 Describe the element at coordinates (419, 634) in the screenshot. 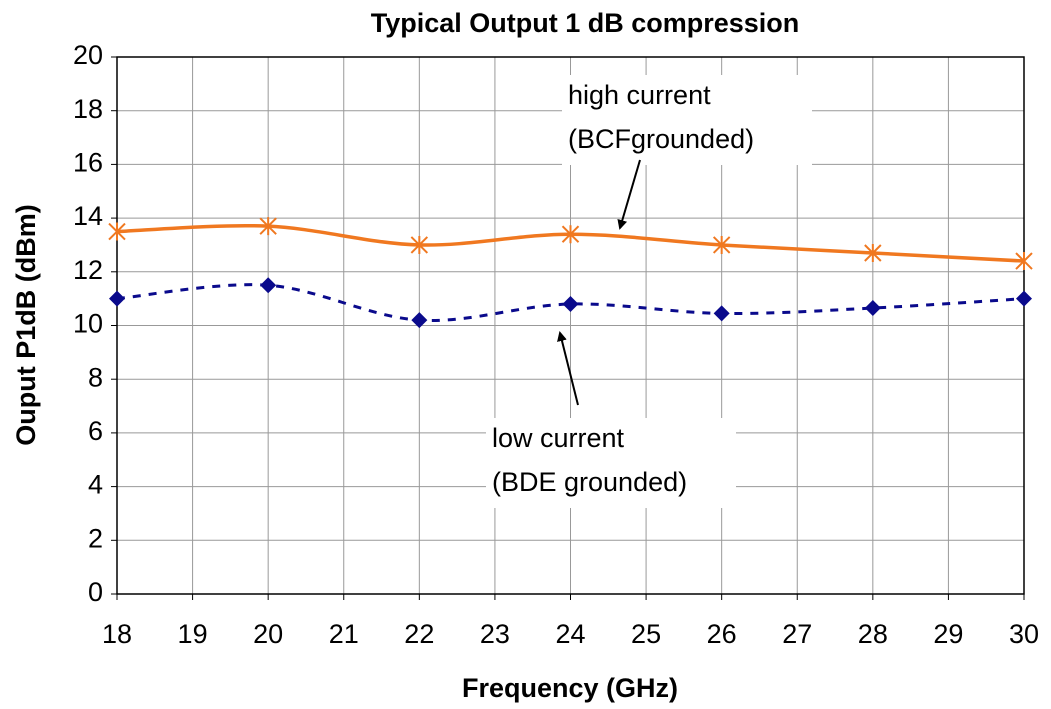

I see `x-tick-label: 22` at that location.